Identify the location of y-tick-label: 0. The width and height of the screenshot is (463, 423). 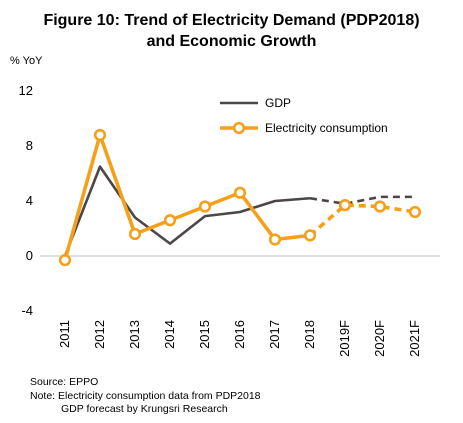
(29, 255).